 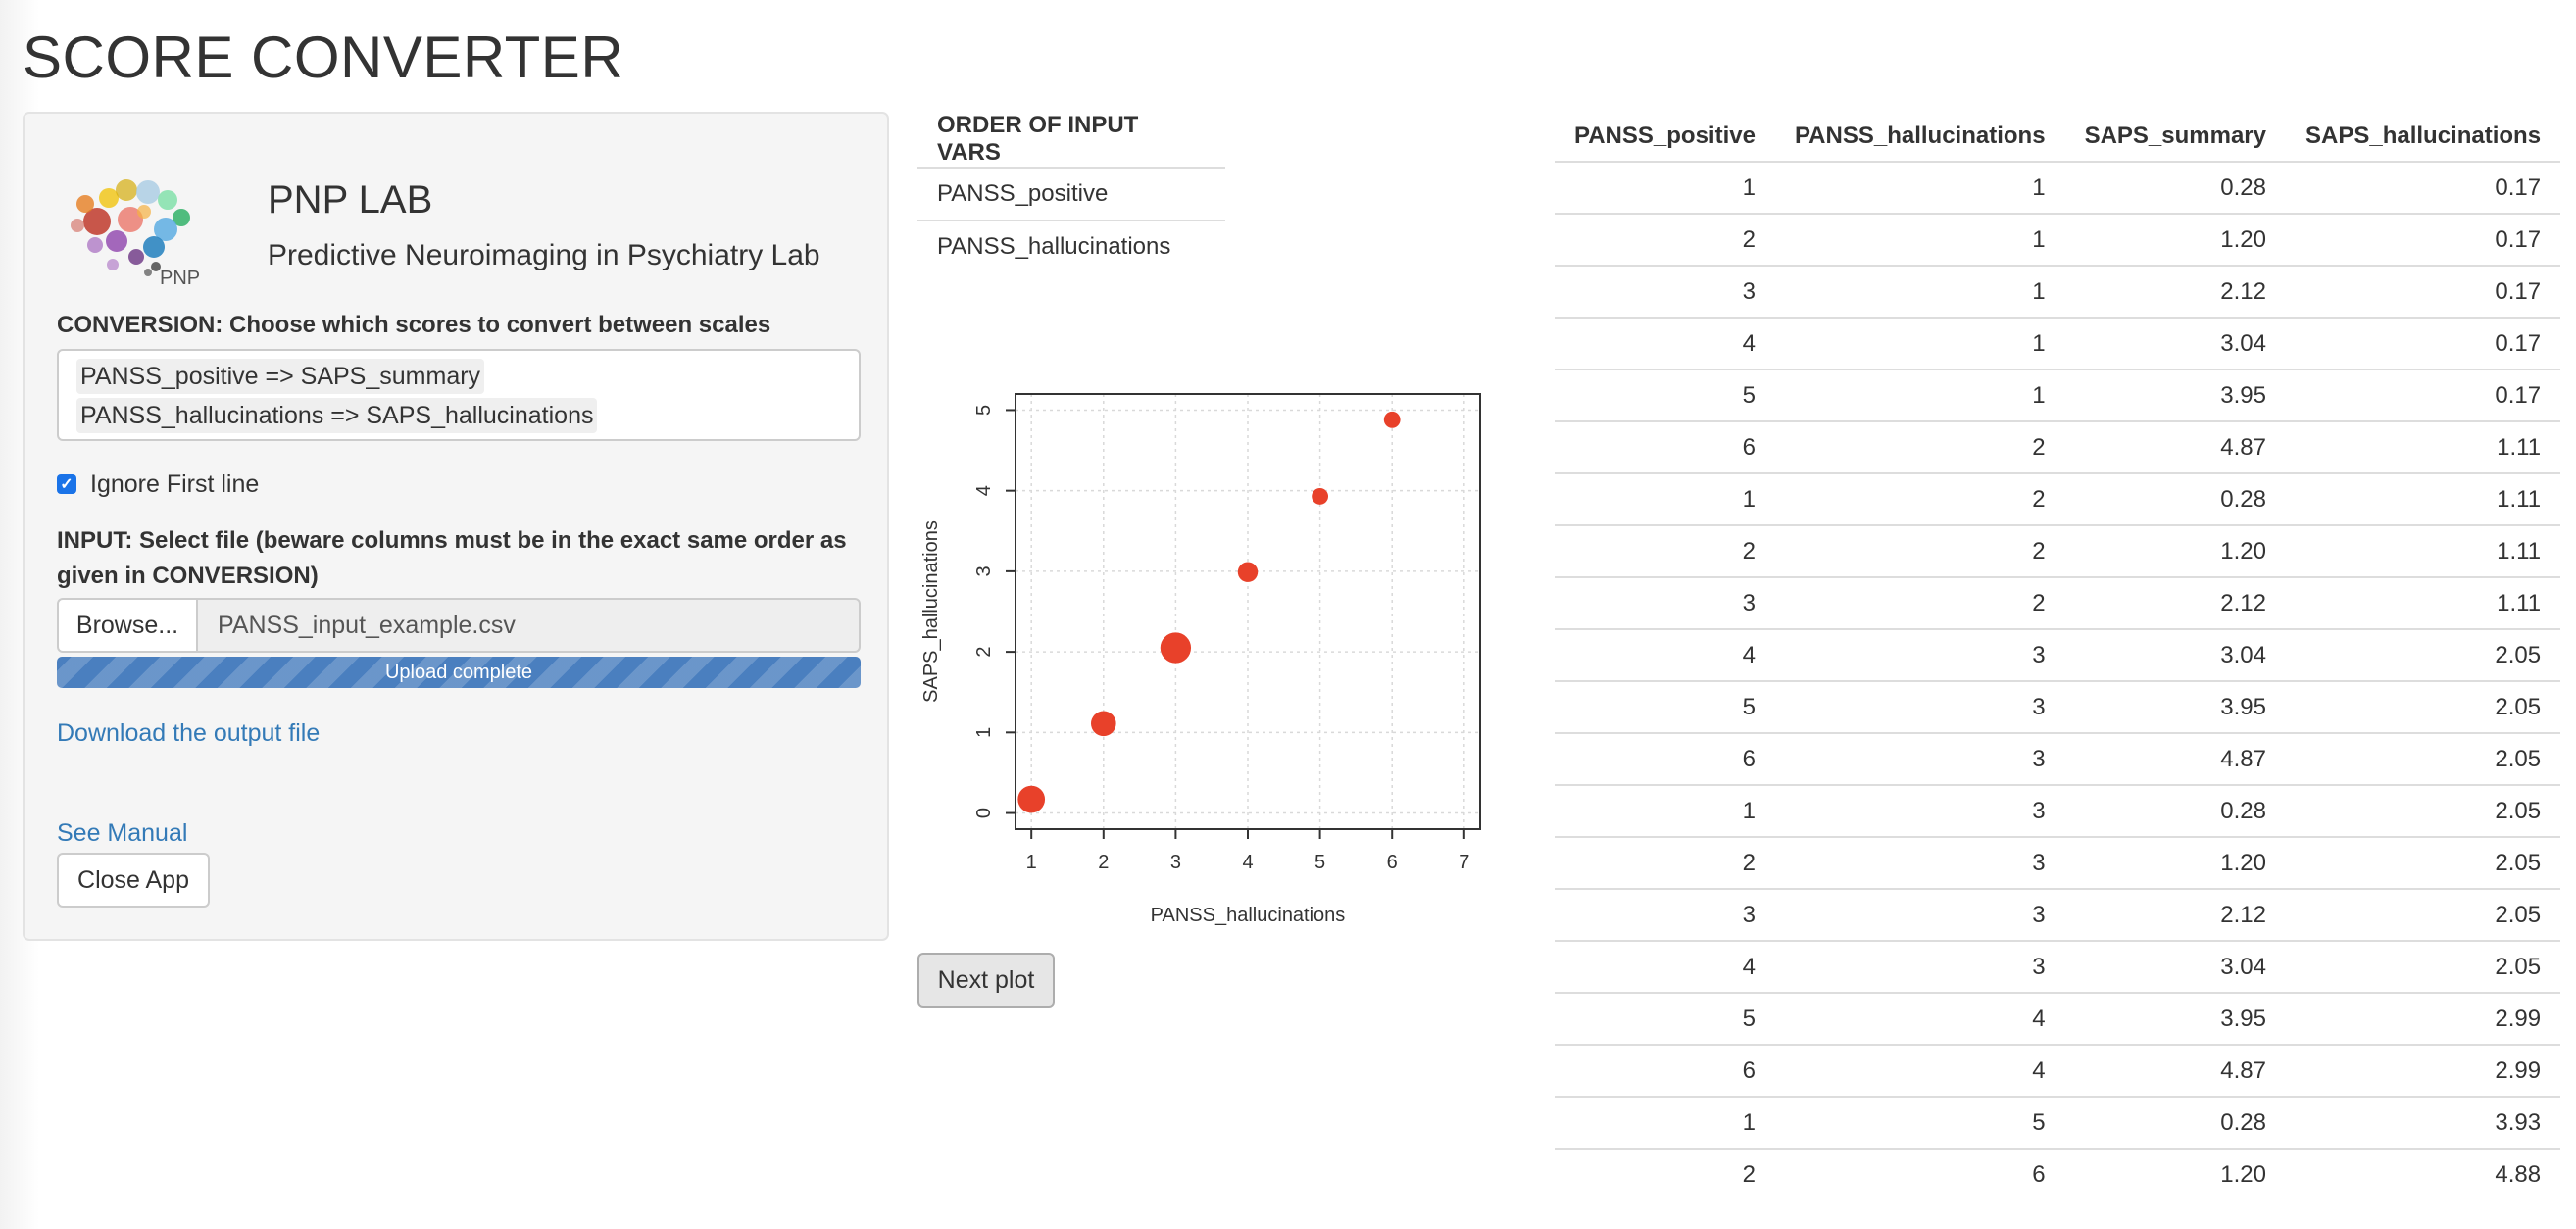 What do you see at coordinates (175, 483) in the screenshot?
I see `ignore-first-line-label: Ignore First line` at bounding box center [175, 483].